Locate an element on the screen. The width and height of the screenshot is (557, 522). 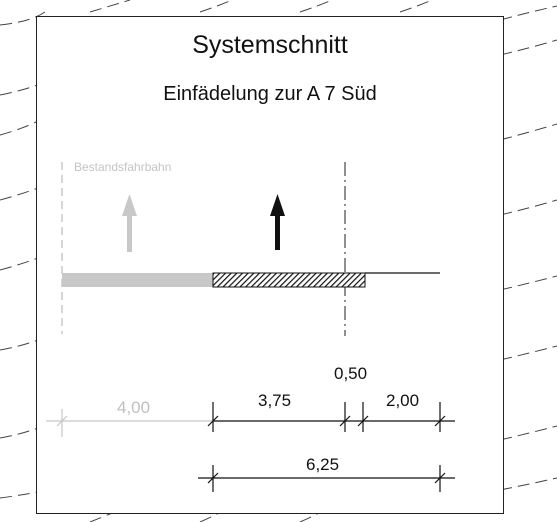
existing-lane-label: Bestandsfahrbahn is located at coordinates (123, 167).